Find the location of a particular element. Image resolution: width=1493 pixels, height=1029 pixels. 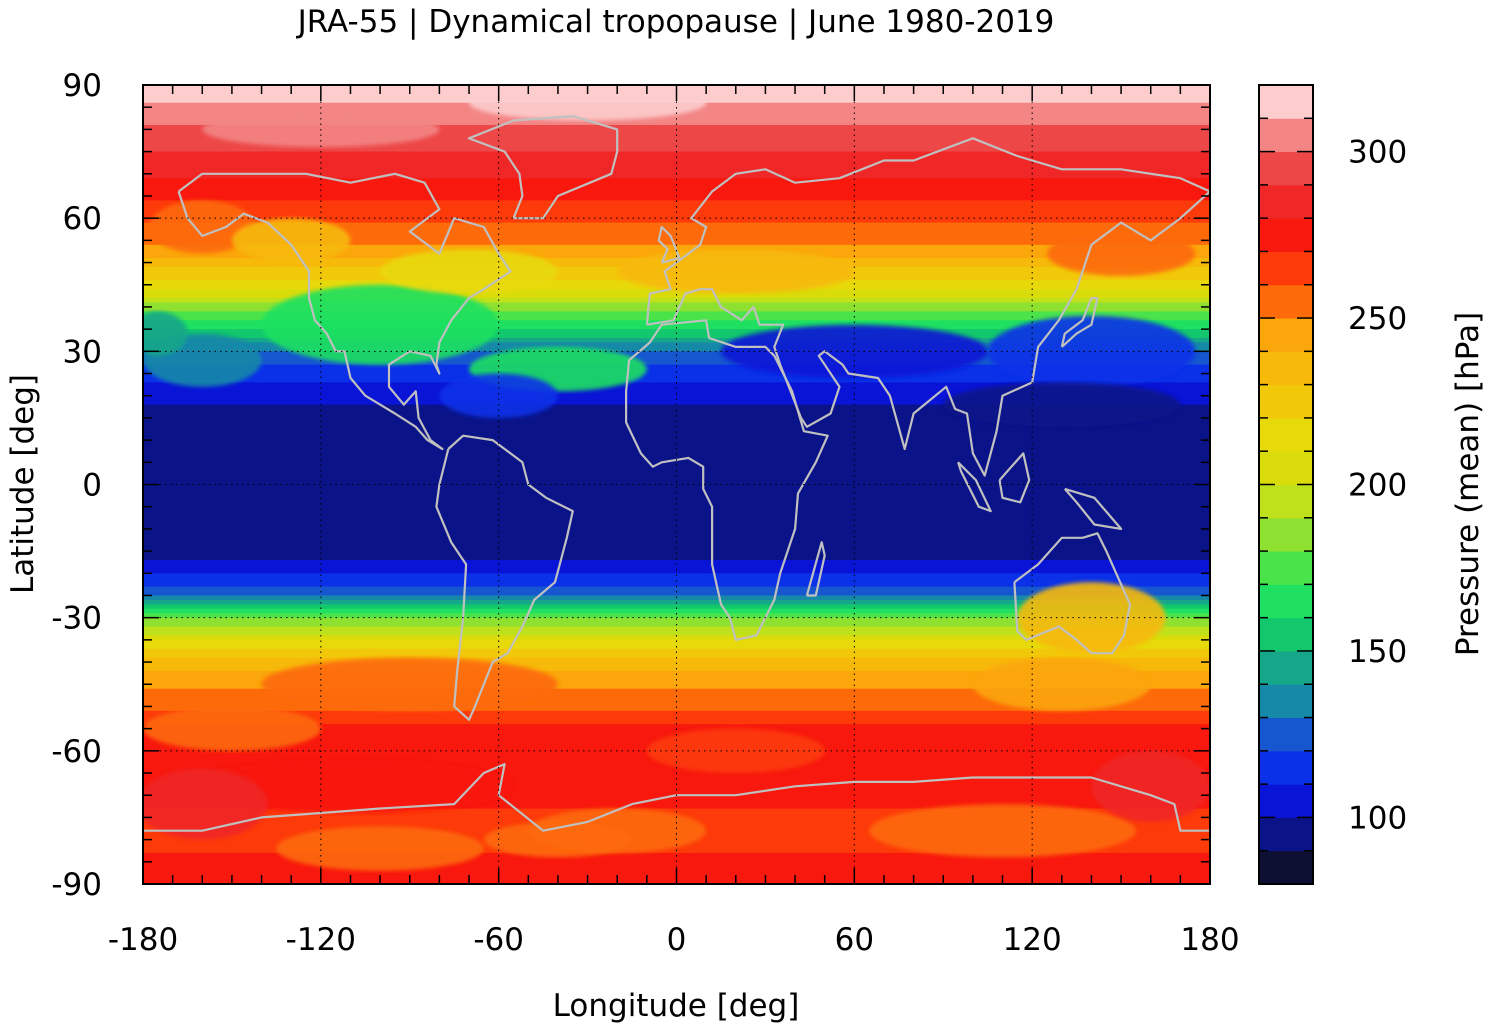

madagascar-coast is located at coordinates (815, 569).